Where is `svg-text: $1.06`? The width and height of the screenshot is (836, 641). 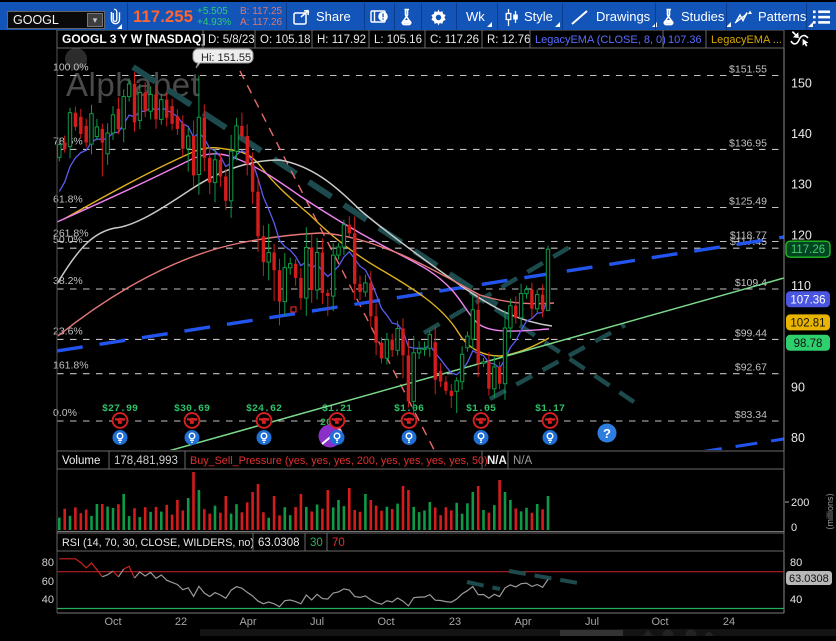
svg-text: $1.06 is located at coordinates (409, 409).